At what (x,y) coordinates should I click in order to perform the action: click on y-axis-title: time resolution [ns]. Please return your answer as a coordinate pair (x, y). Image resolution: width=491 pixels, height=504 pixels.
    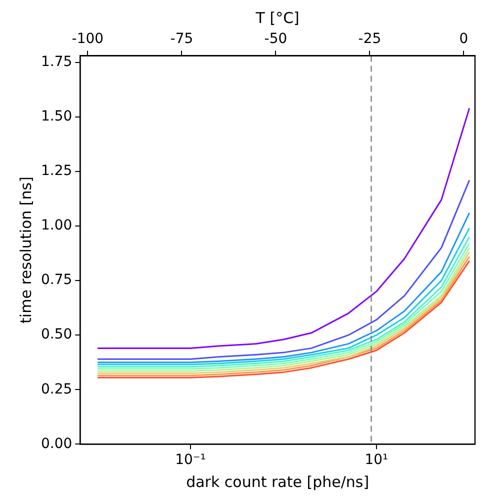
    Looking at the image, I should click on (25, 250).